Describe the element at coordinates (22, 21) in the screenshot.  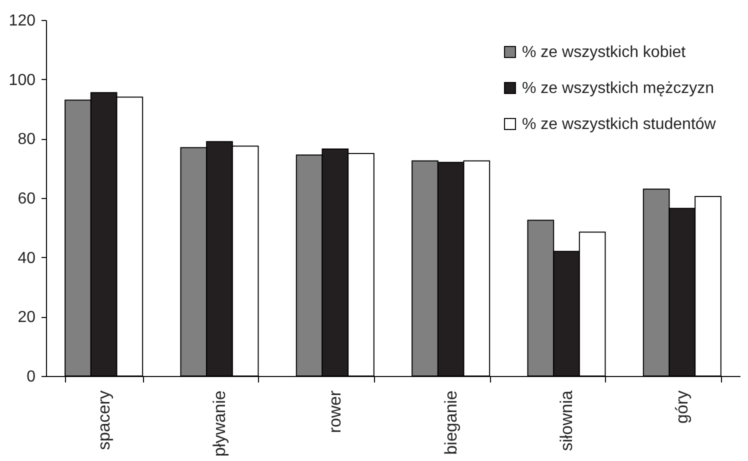
I see `y-tick-label: 120` at that location.